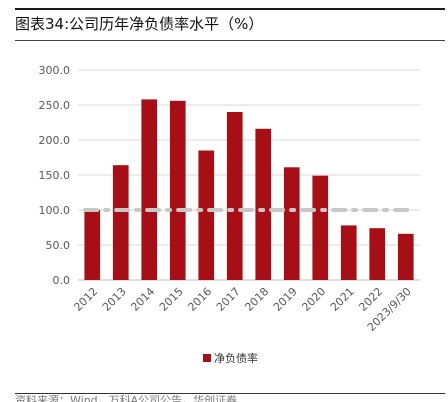 The image size is (448, 402). I want to click on y-tick-label: 100.0, so click(55, 210).